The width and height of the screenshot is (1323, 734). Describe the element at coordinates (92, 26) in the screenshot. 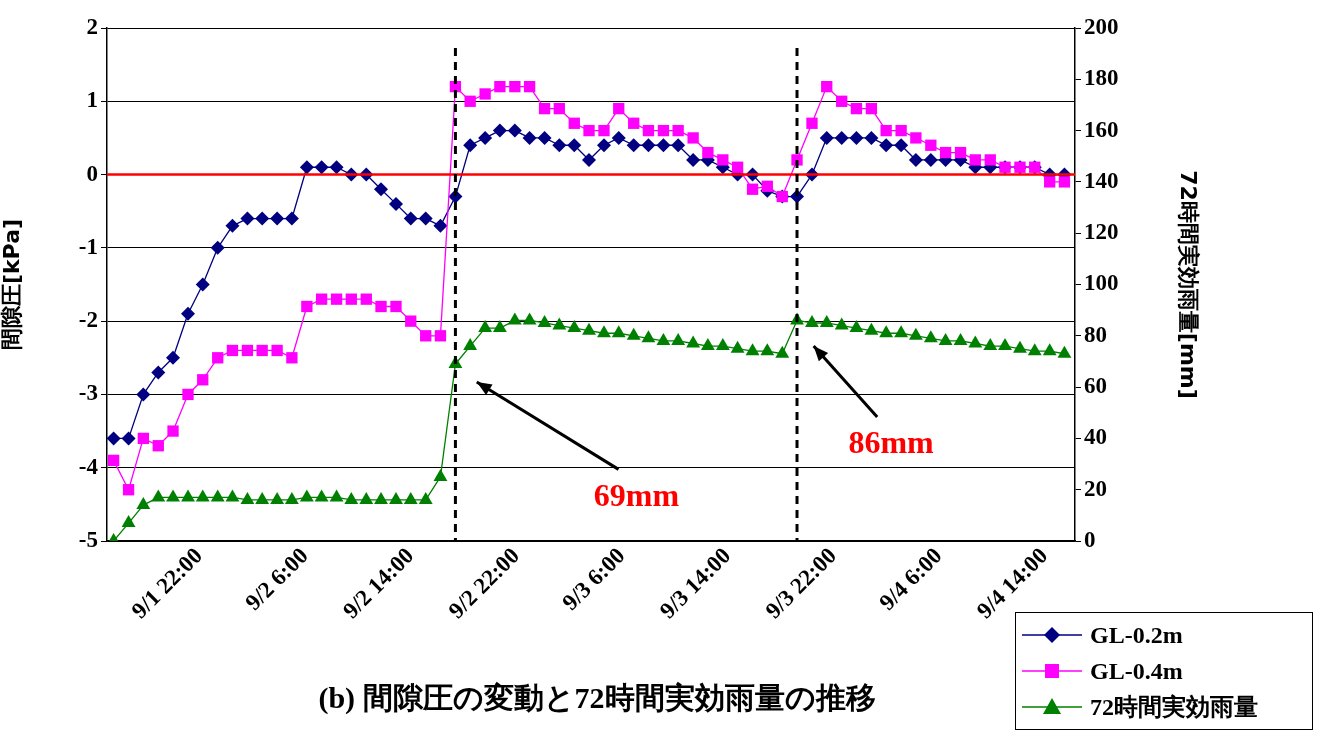

I see `y-tick-label: 2` at that location.